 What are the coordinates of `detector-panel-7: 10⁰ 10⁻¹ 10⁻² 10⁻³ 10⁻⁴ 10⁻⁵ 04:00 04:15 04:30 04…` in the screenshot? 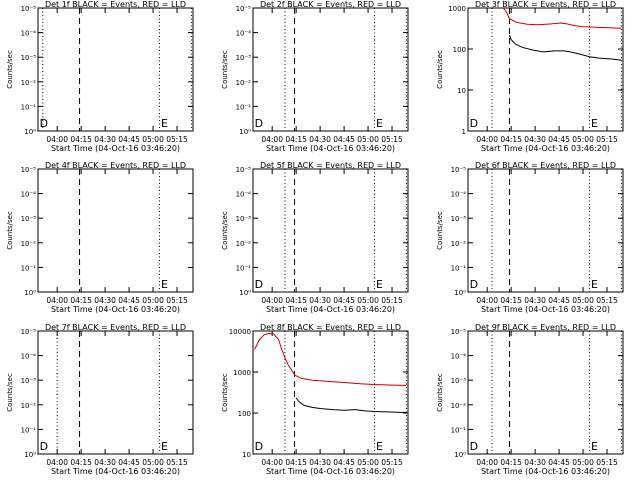 It's located at (100, 399).